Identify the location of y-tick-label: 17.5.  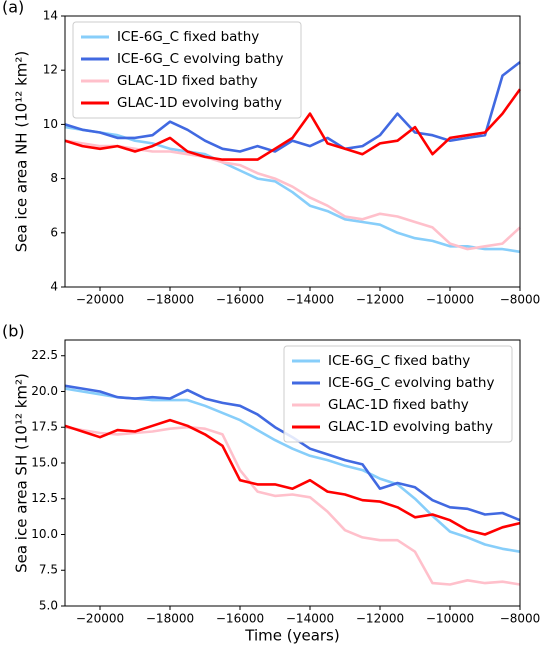
(44, 427).